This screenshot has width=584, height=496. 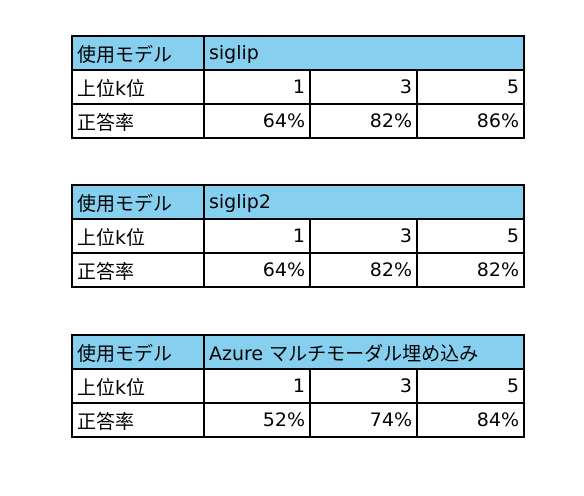 I want to click on model-name-cell: Azure マルチモーダル埋め込み, so click(x=364, y=352).